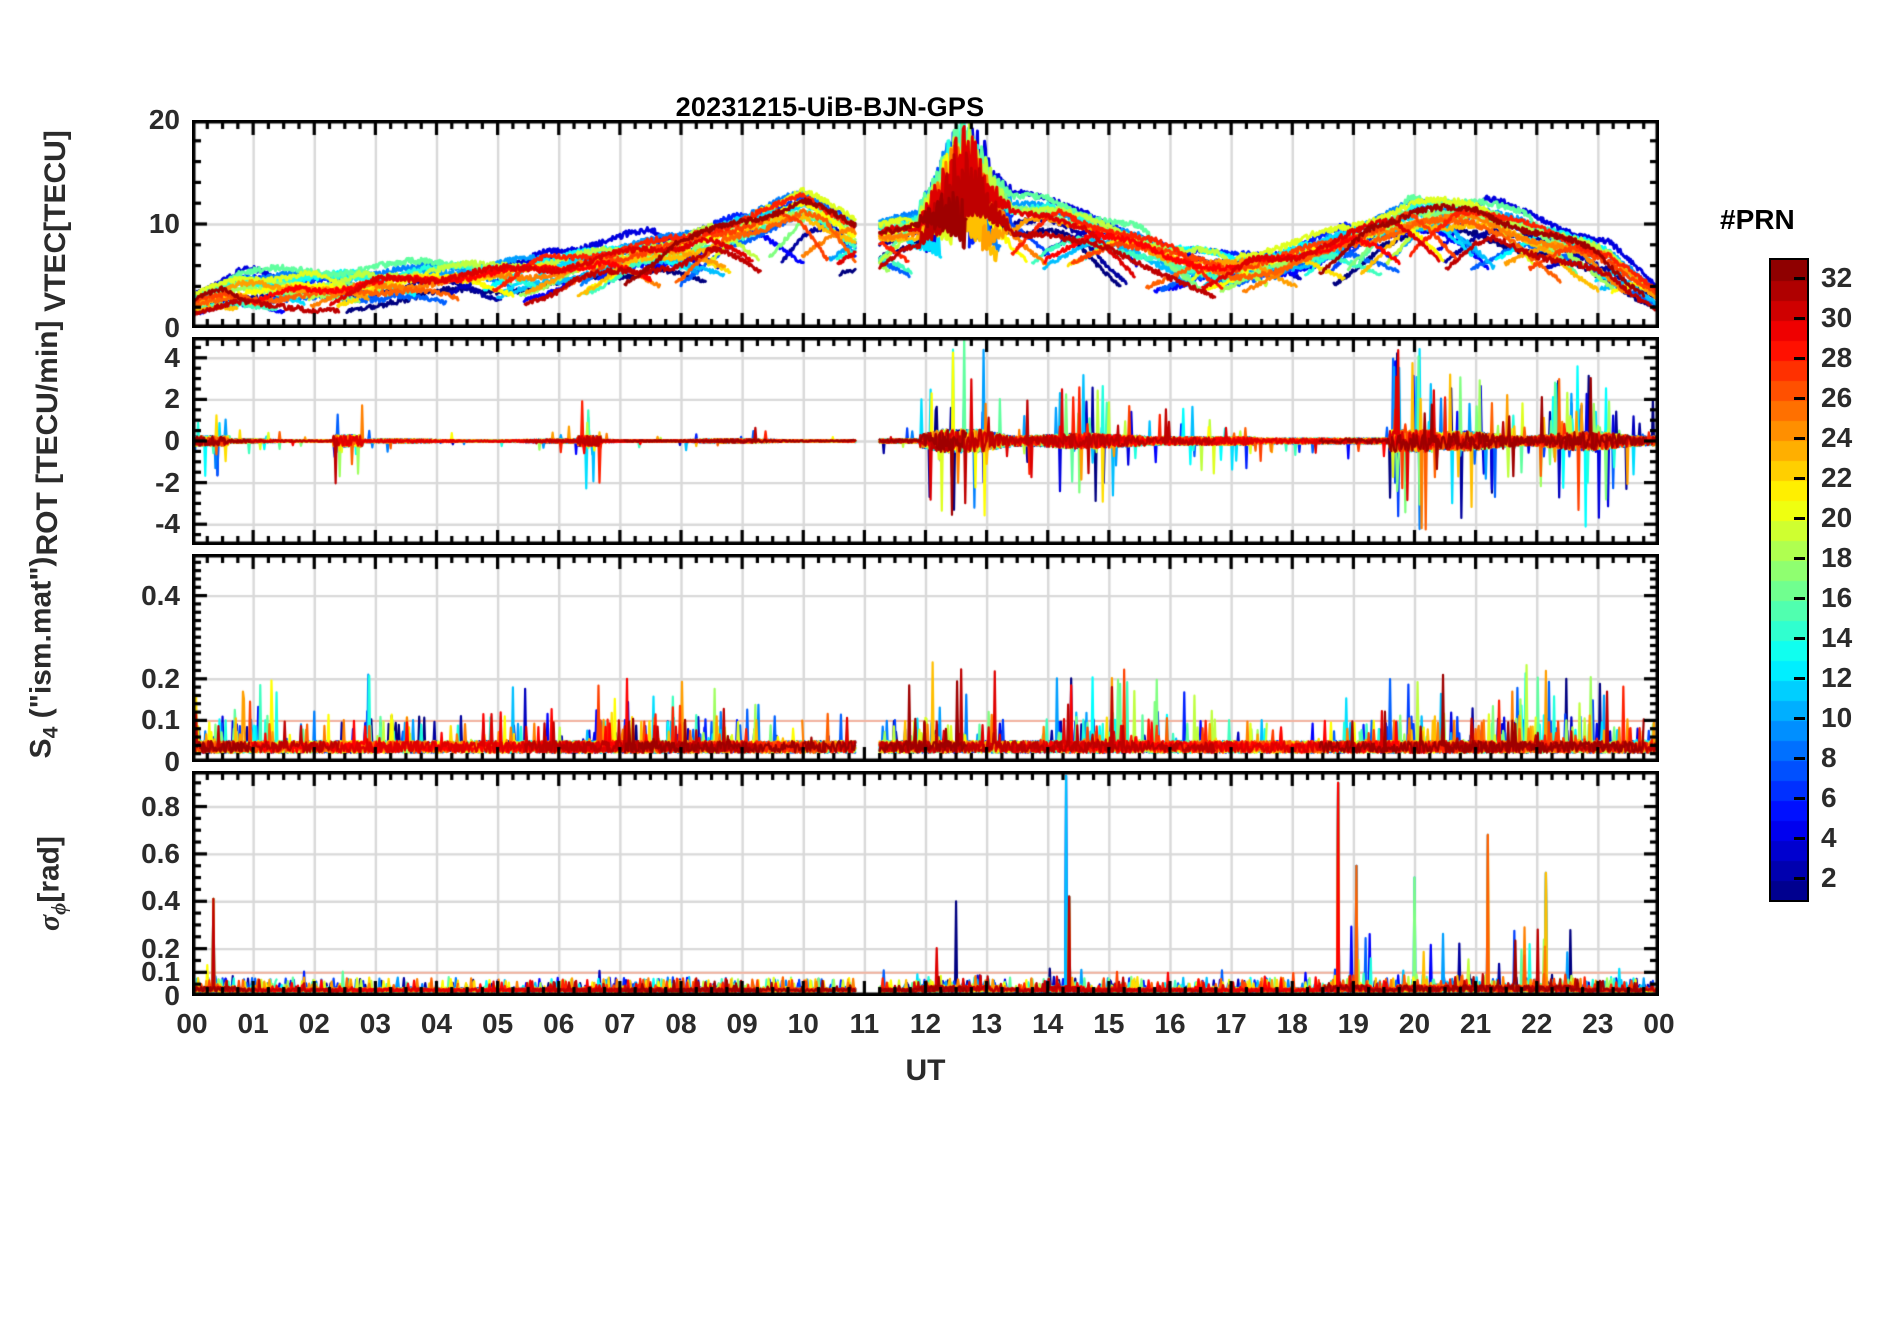 The image size is (1902, 1330). I want to click on x-tick-5: 05, so click(498, 1023).